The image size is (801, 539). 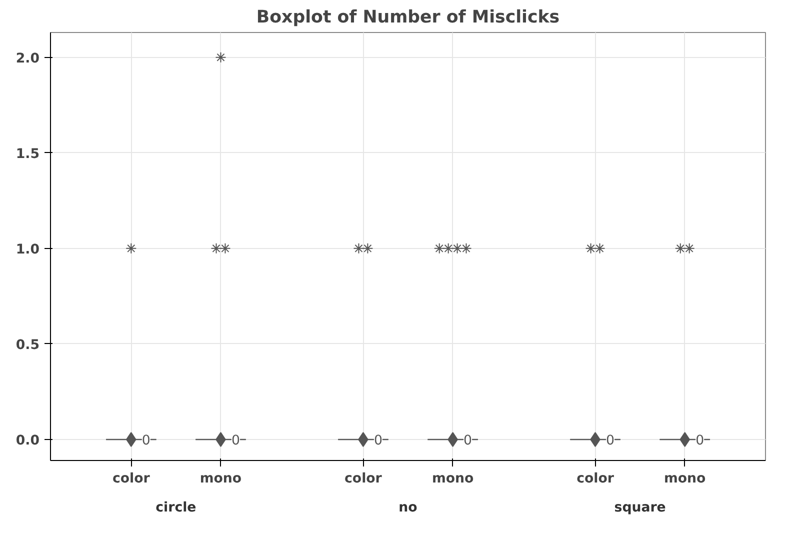 What do you see at coordinates (28, 58) in the screenshot?
I see `y-tick-label: 2.0` at bounding box center [28, 58].